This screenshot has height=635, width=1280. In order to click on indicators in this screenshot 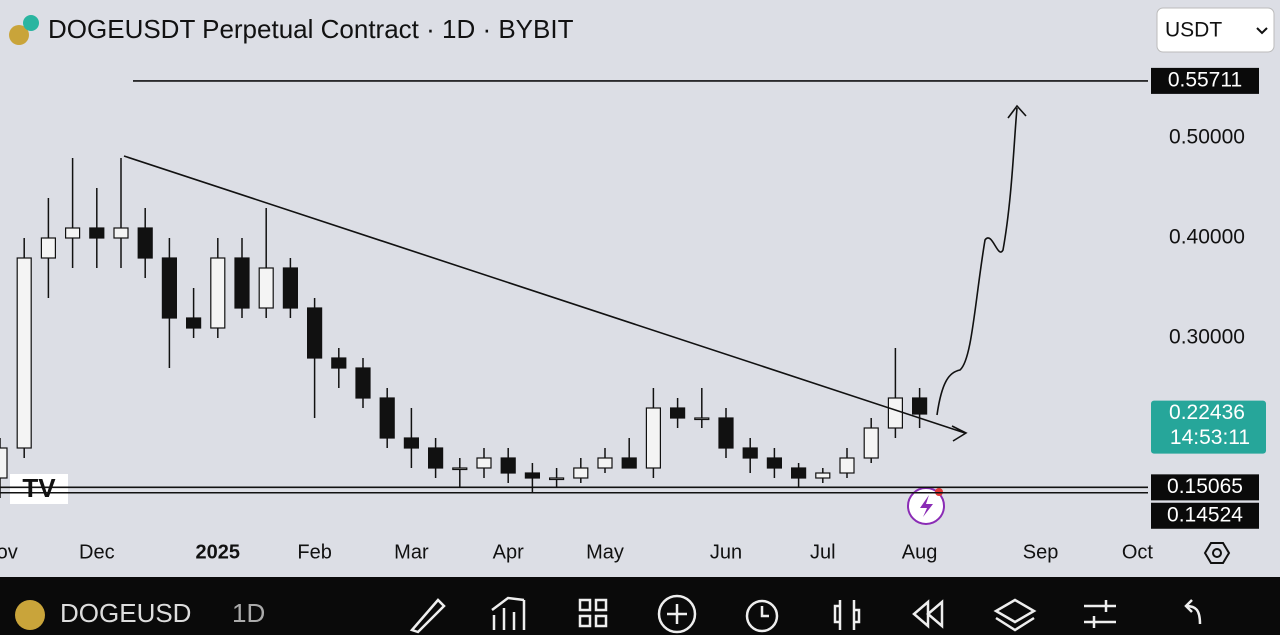, I will do `click(508, 613)`.